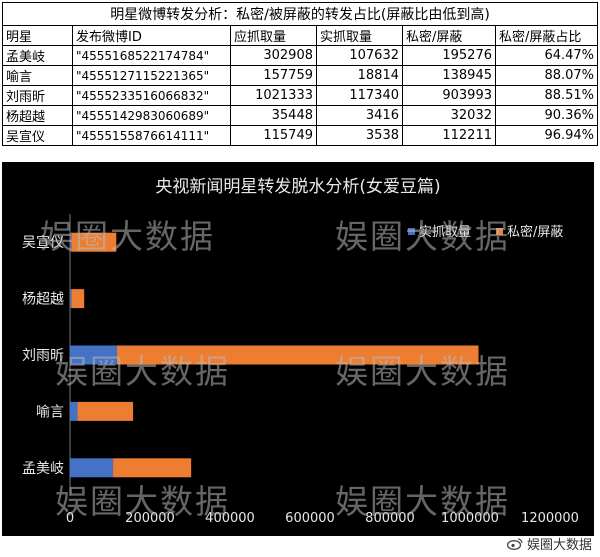 This screenshot has height=557, width=600. What do you see at coordinates (43, 356) in the screenshot?
I see `y-category-label: 刘雨昕` at bounding box center [43, 356].